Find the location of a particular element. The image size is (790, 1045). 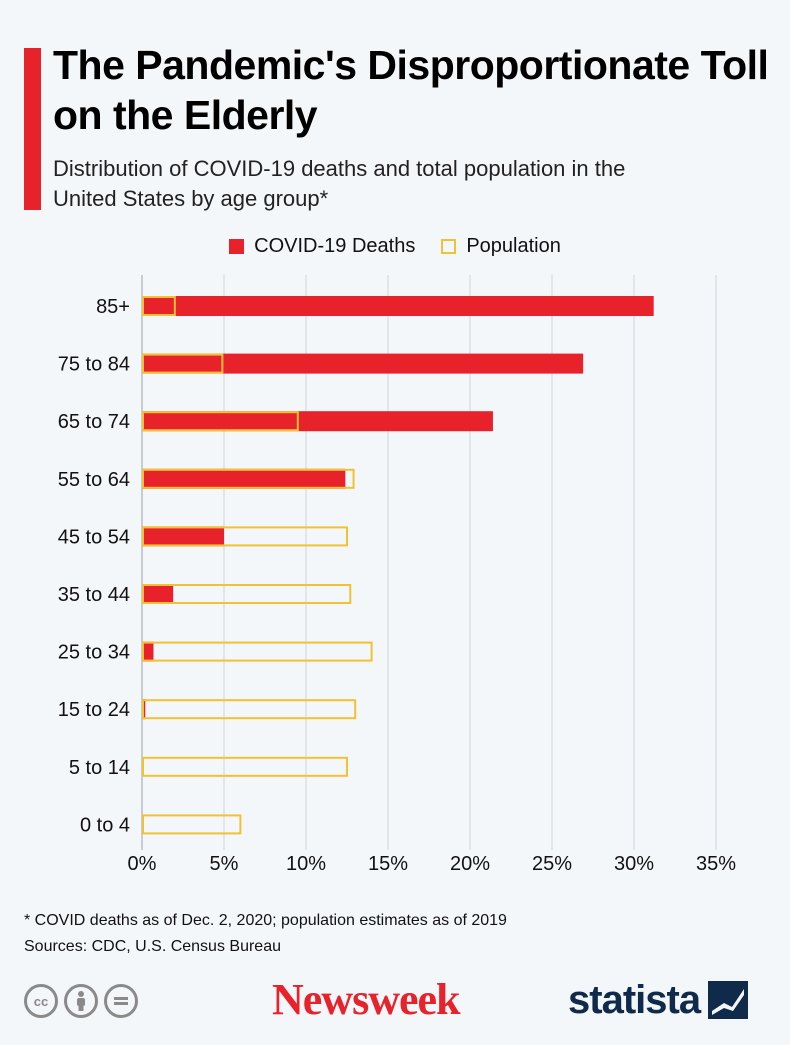

no-derivatives-icon is located at coordinates (121, 1001).